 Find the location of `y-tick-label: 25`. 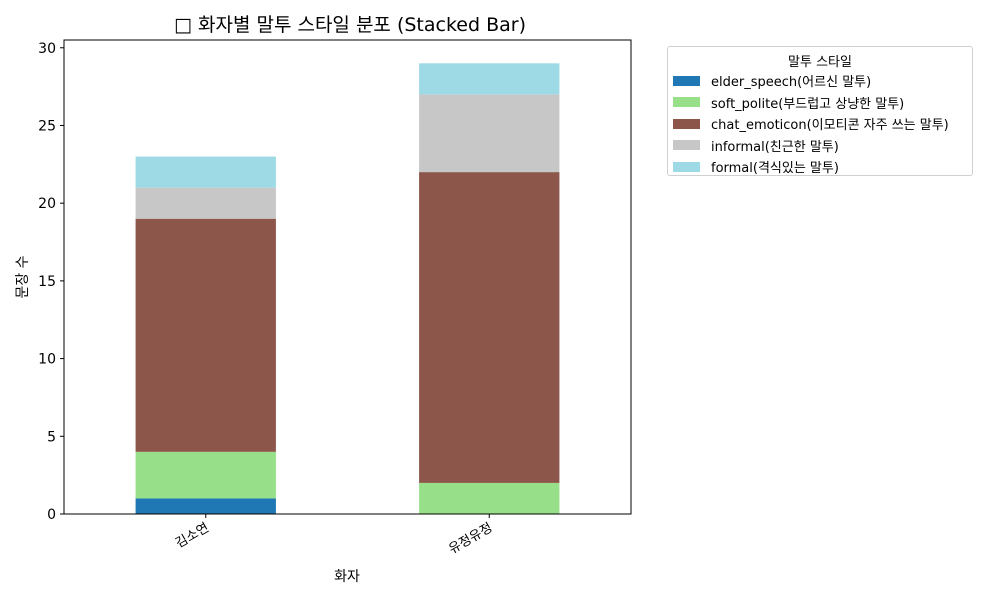

y-tick-label: 25 is located at coordinates (47, 126).